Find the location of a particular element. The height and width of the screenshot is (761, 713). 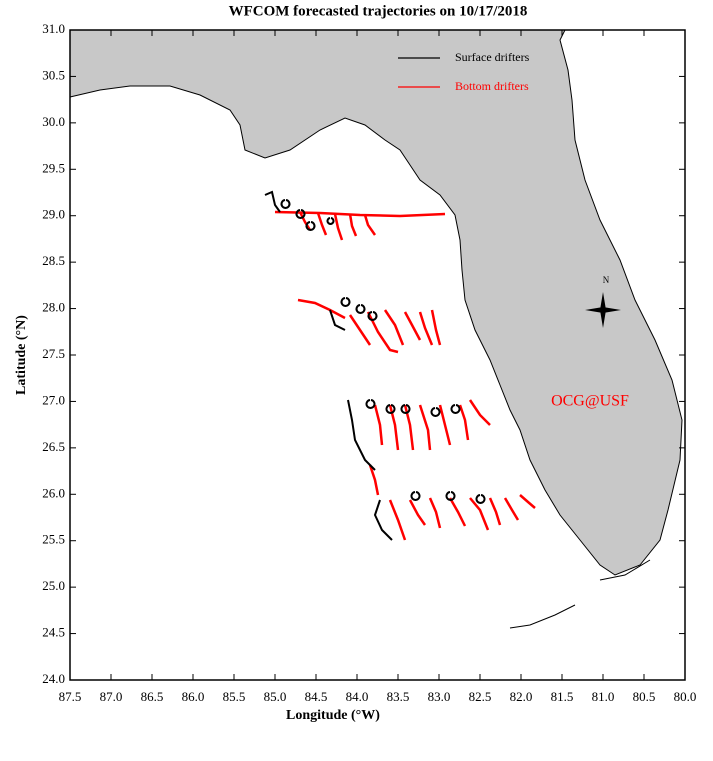

x-tick-label: 83.5 is located at coordinates (398, 696).